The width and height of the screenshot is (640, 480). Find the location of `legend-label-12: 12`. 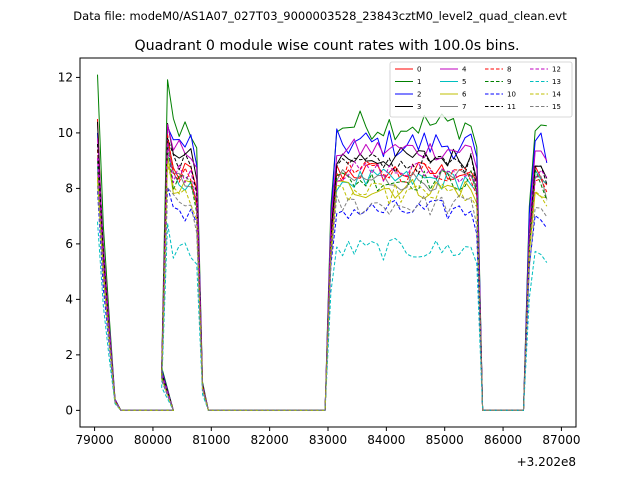

legend-label-12: 12 is located at coordinates (556, 70).